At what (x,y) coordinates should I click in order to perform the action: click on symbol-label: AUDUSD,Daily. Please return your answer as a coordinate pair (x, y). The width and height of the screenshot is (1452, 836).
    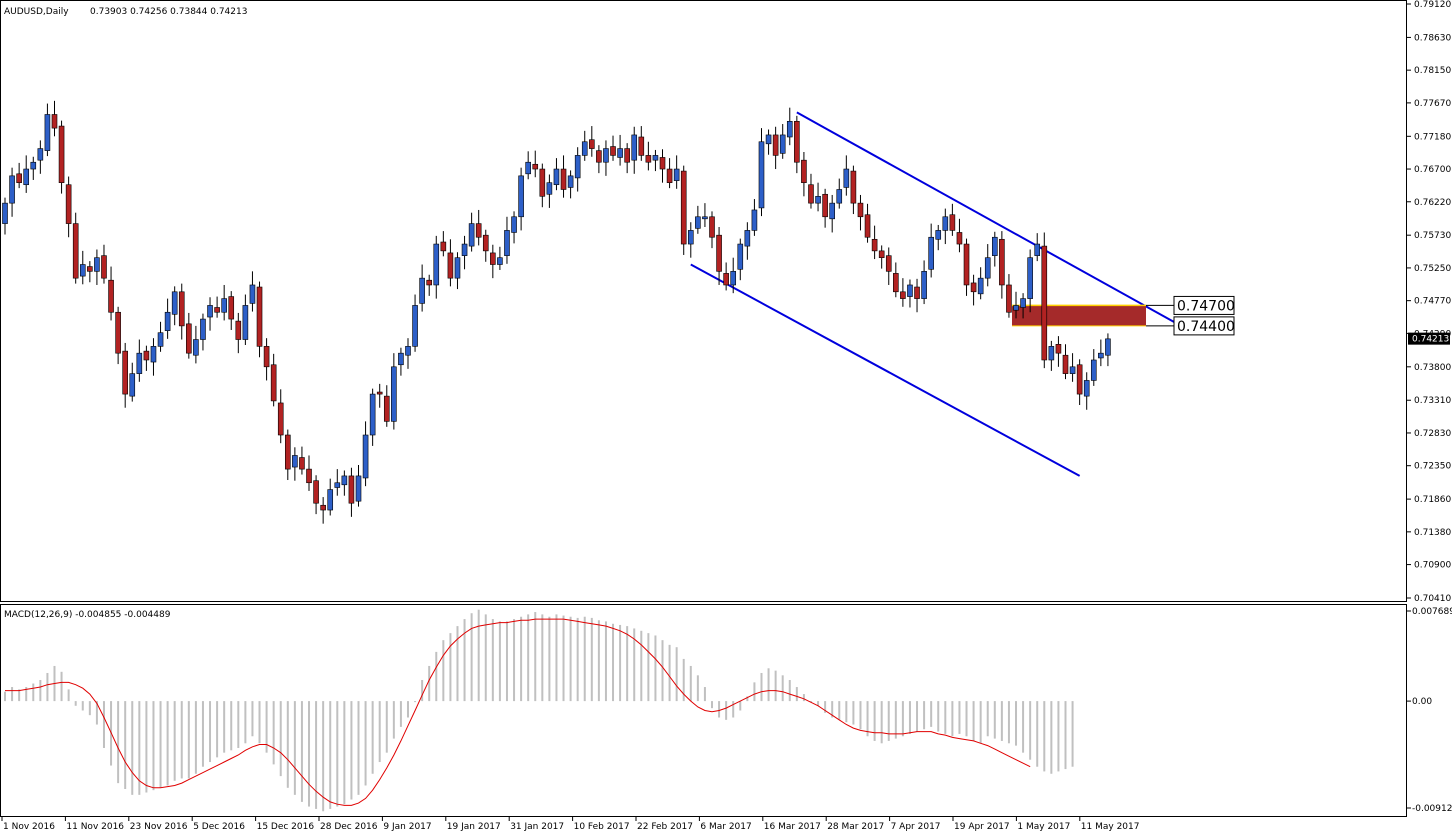
    Looking at the image, I should click on (36, 12).